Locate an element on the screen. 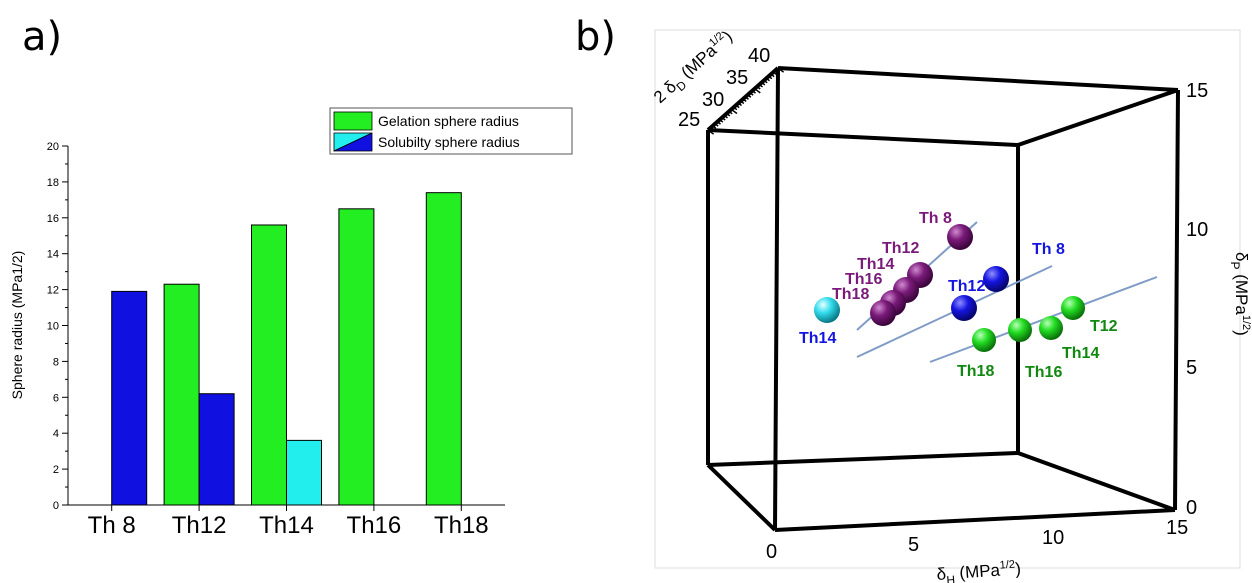 Image resolution: width=1252 pixels, height=583 pixels. y-tick-label: 5 is located at coordinates (1191, 368).